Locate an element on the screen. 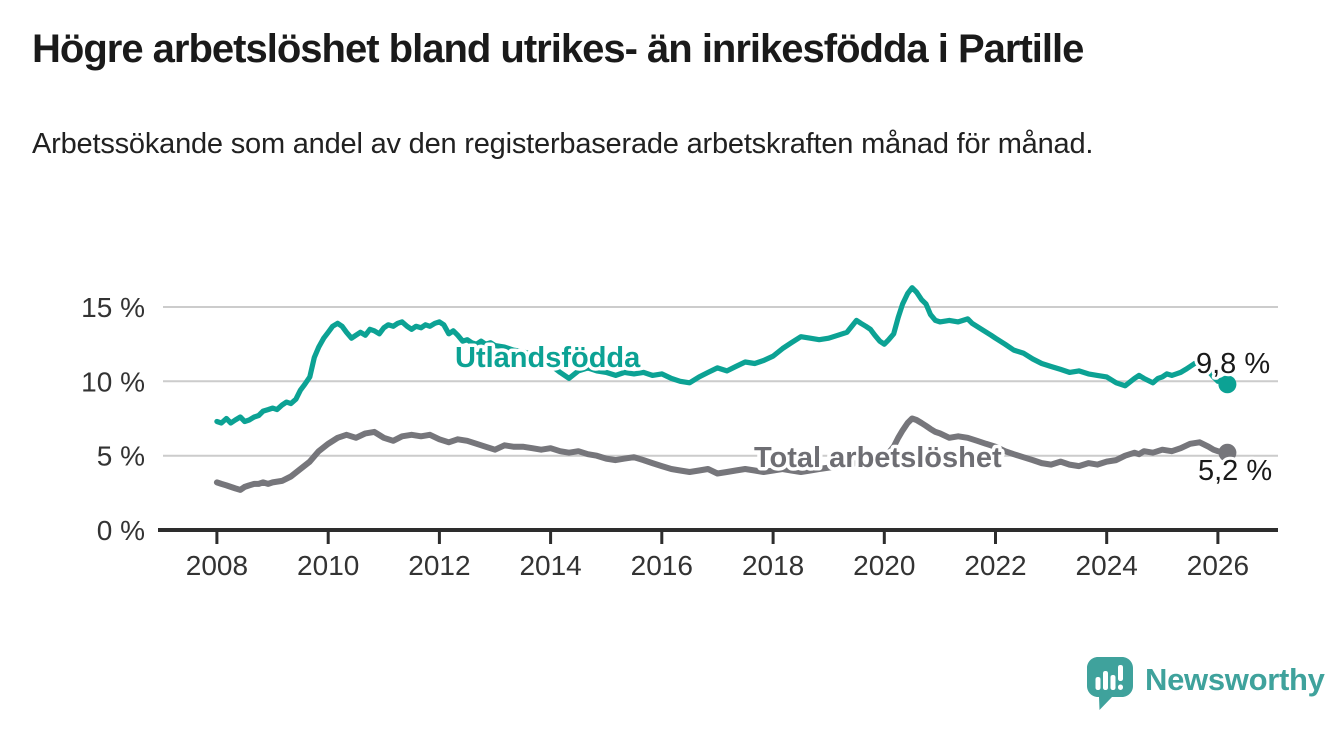  x-axis-tick-label: 2026 is located at coordinates (1218, 565).